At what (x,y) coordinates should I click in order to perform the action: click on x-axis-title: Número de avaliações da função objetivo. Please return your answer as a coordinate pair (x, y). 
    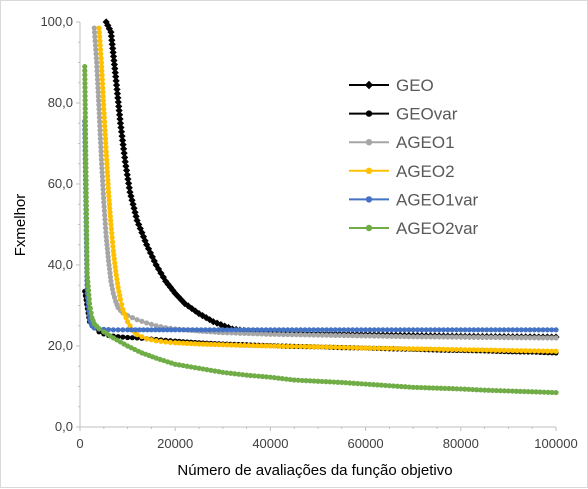
    Looking at the image, I should click on (314, 470).